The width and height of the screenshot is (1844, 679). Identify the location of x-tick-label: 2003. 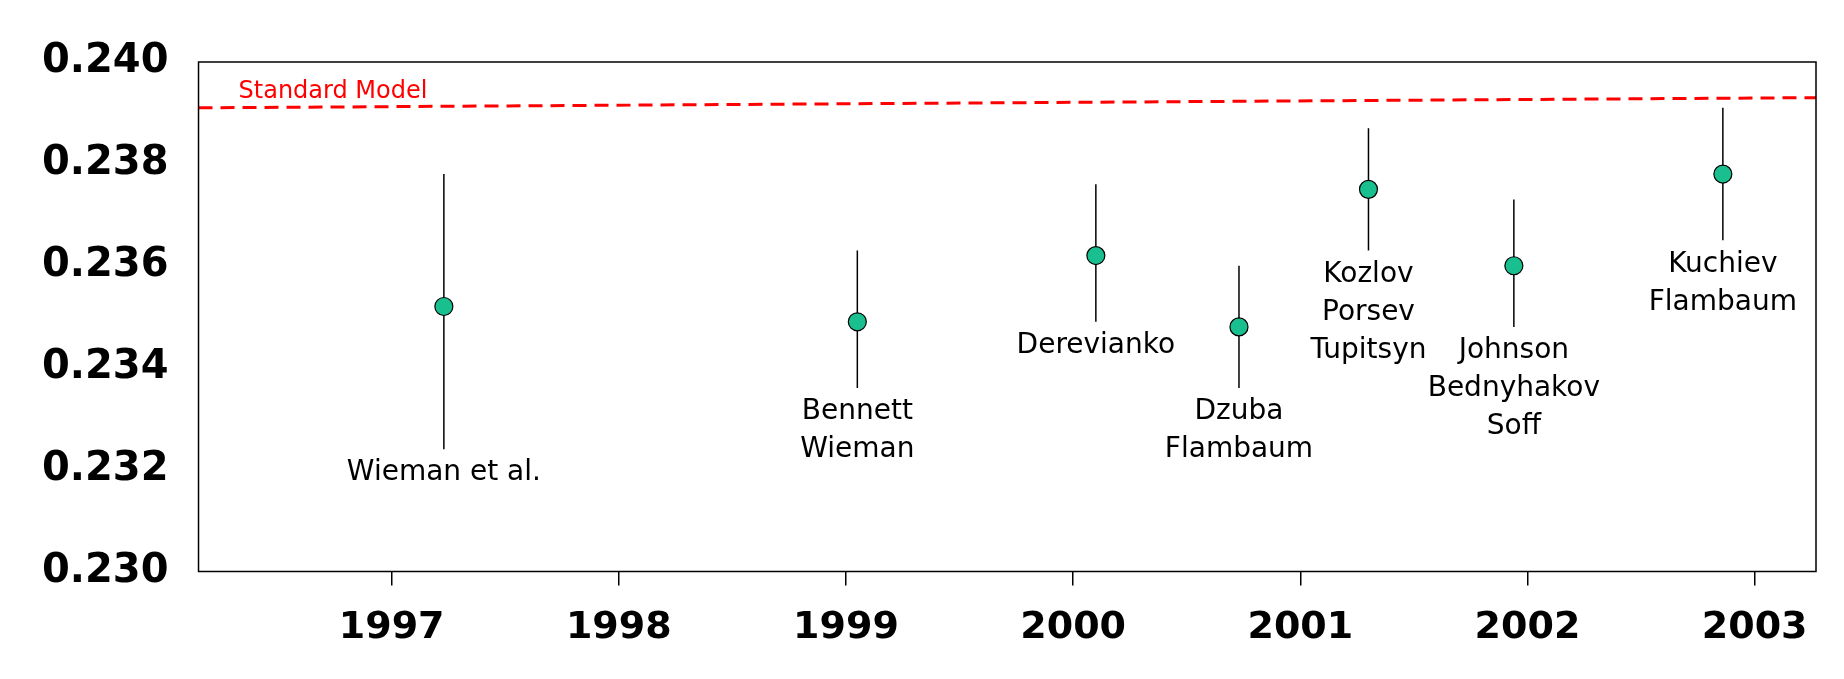
(1754, 625).